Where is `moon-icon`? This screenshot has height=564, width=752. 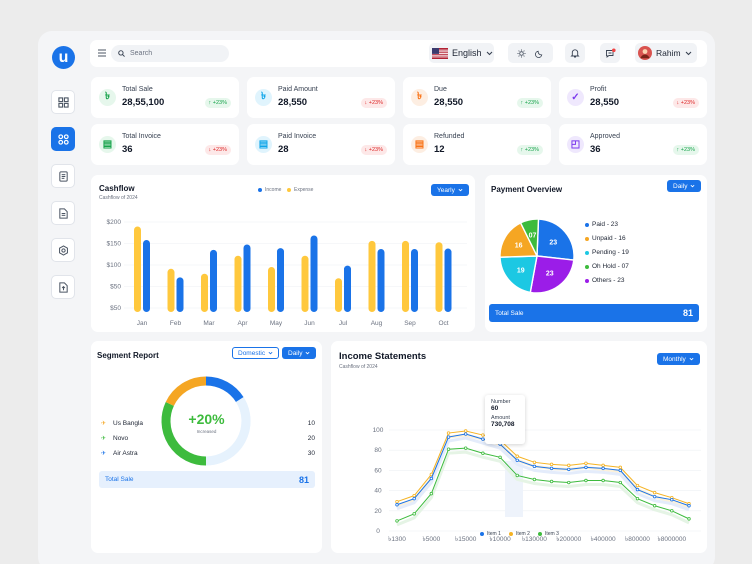
moon-icon is located at coordinates (539, 53).